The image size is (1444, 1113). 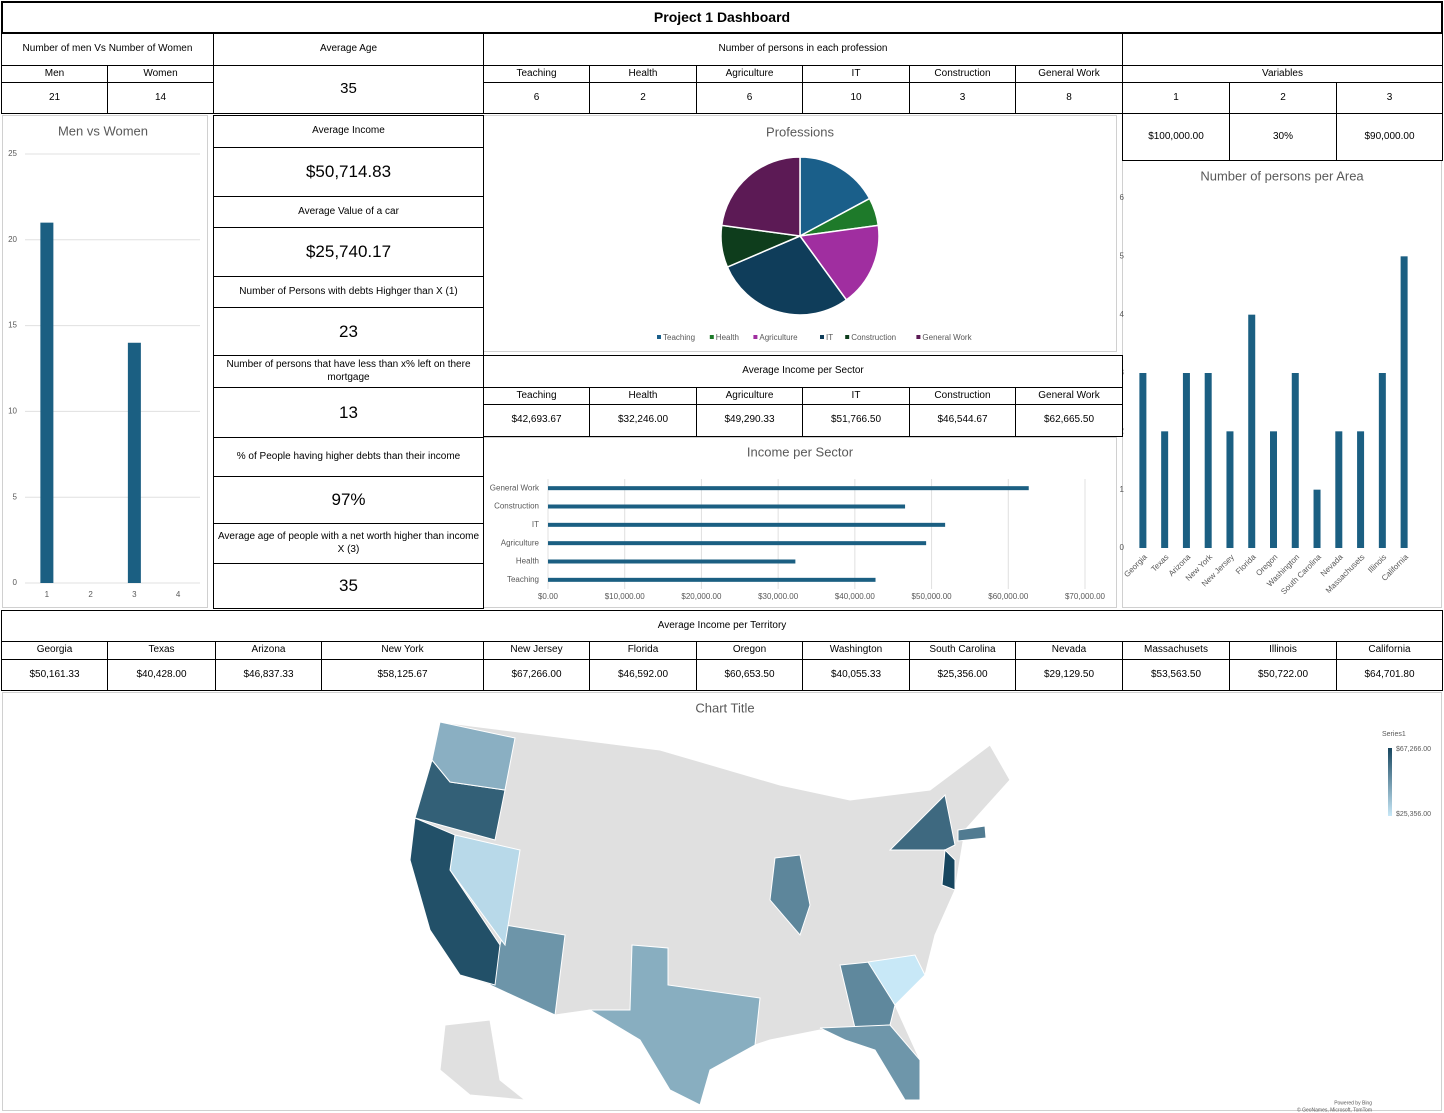 What do you see at coordinates (107, 49) in the screenshot?
I see `header-cell: Number of men Vs Number of Women` at bounding box center [107, 49].